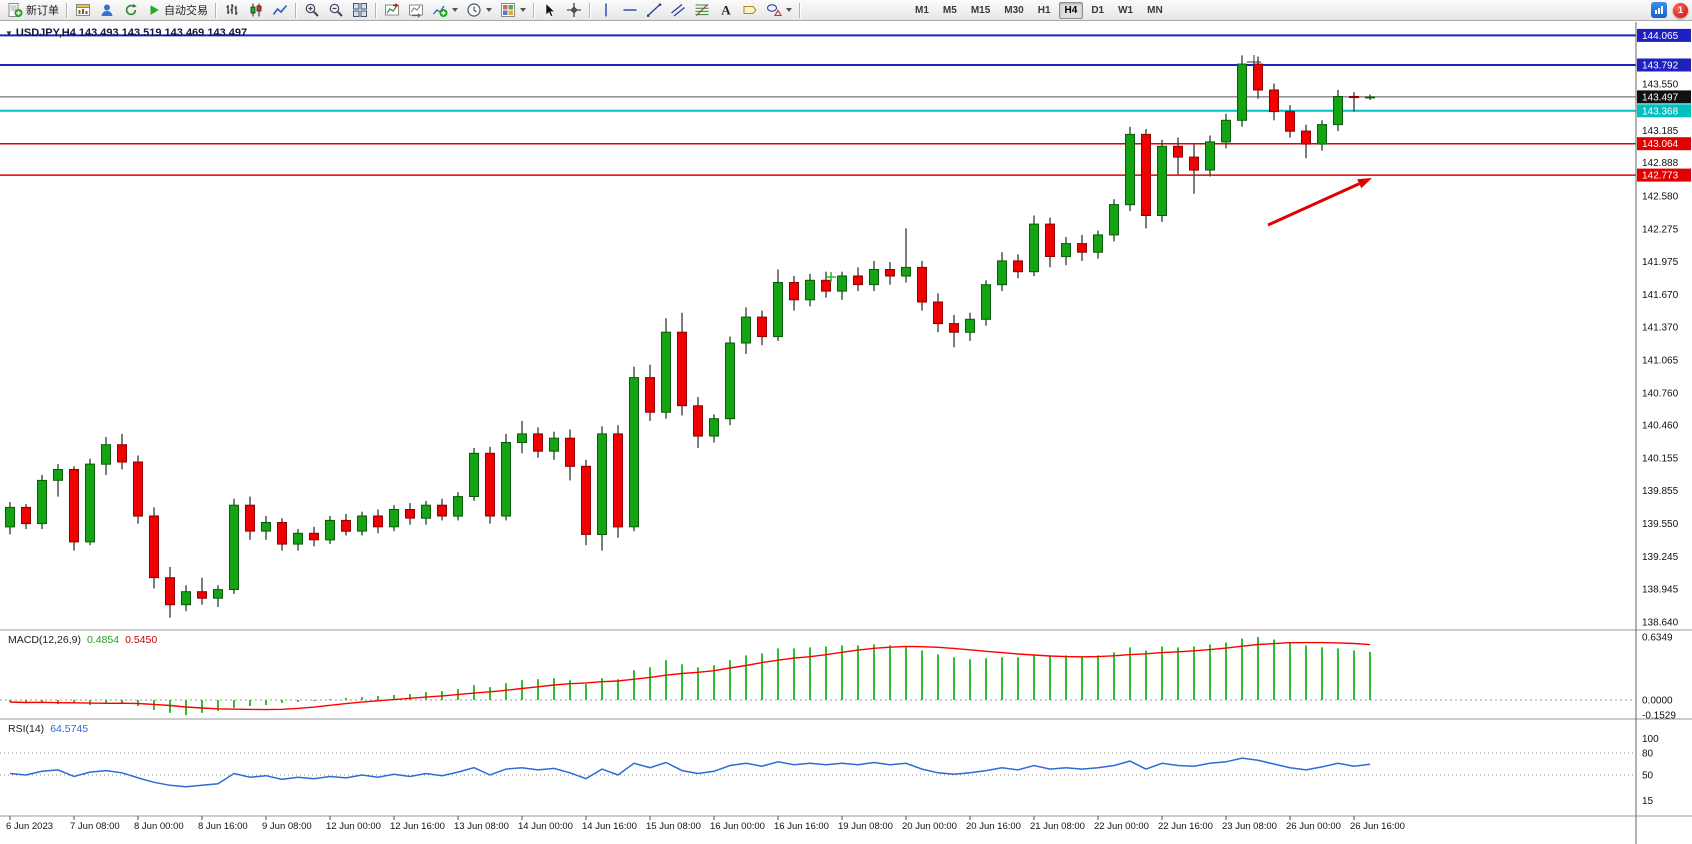  I want to click on channel-icon, so click(678, 10).